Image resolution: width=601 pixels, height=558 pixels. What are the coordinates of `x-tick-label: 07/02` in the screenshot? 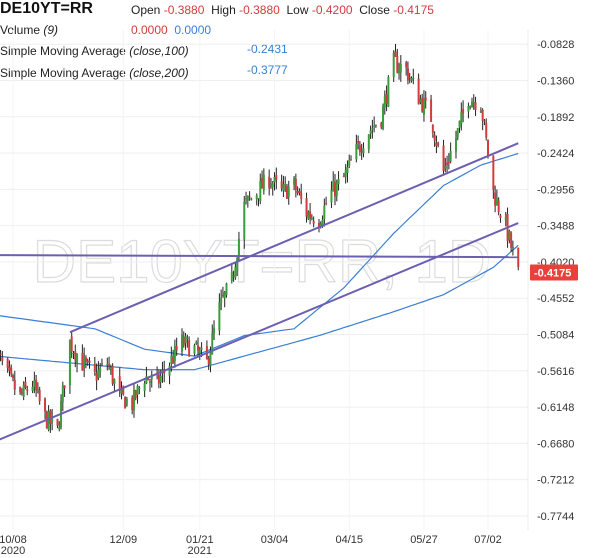 It's located at (488, 540).